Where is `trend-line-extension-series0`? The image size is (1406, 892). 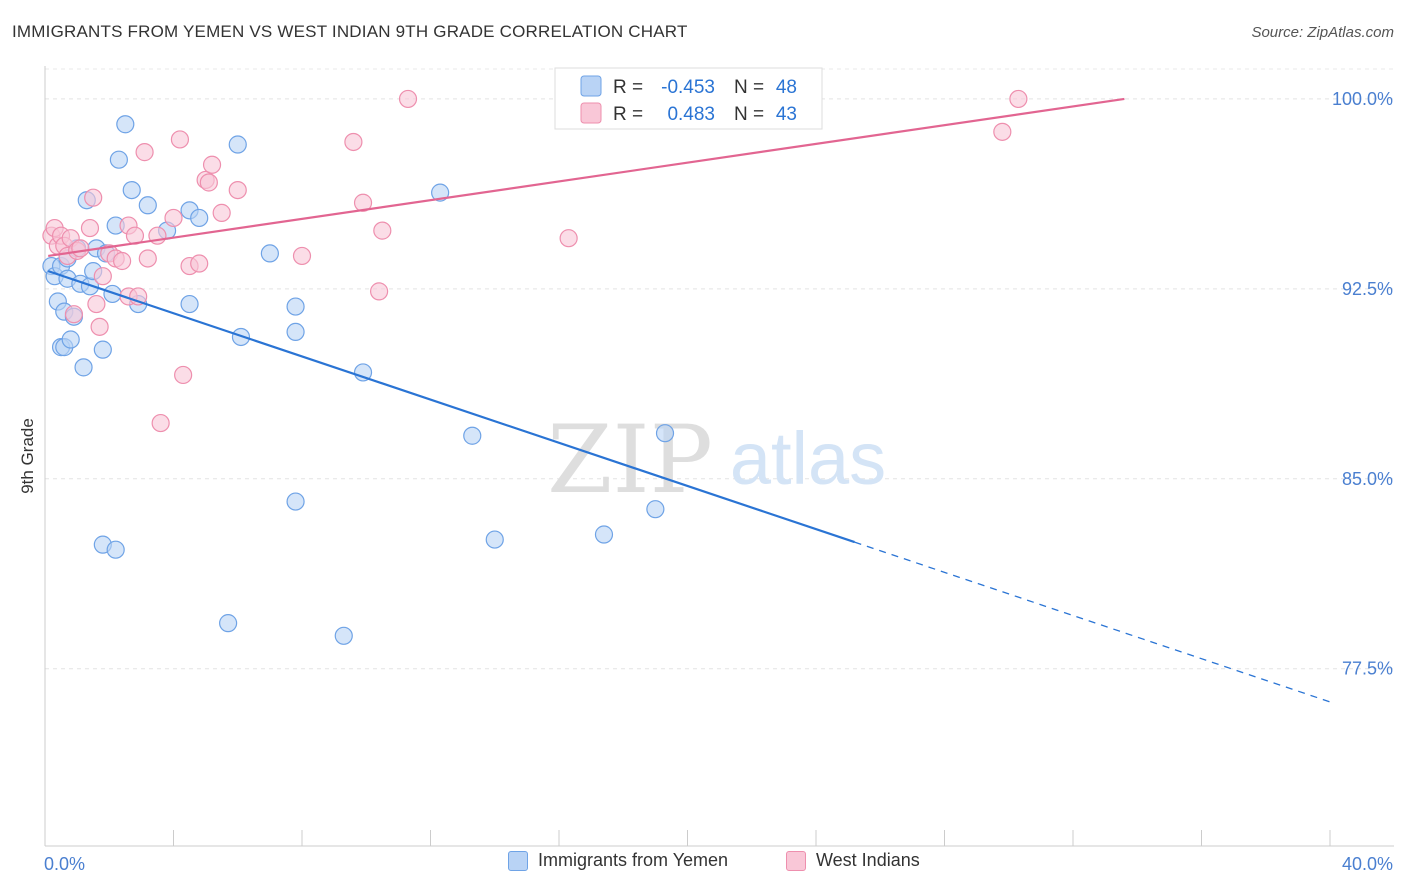 trend-line-extension-series0 is located at coordinates (1092, 622).